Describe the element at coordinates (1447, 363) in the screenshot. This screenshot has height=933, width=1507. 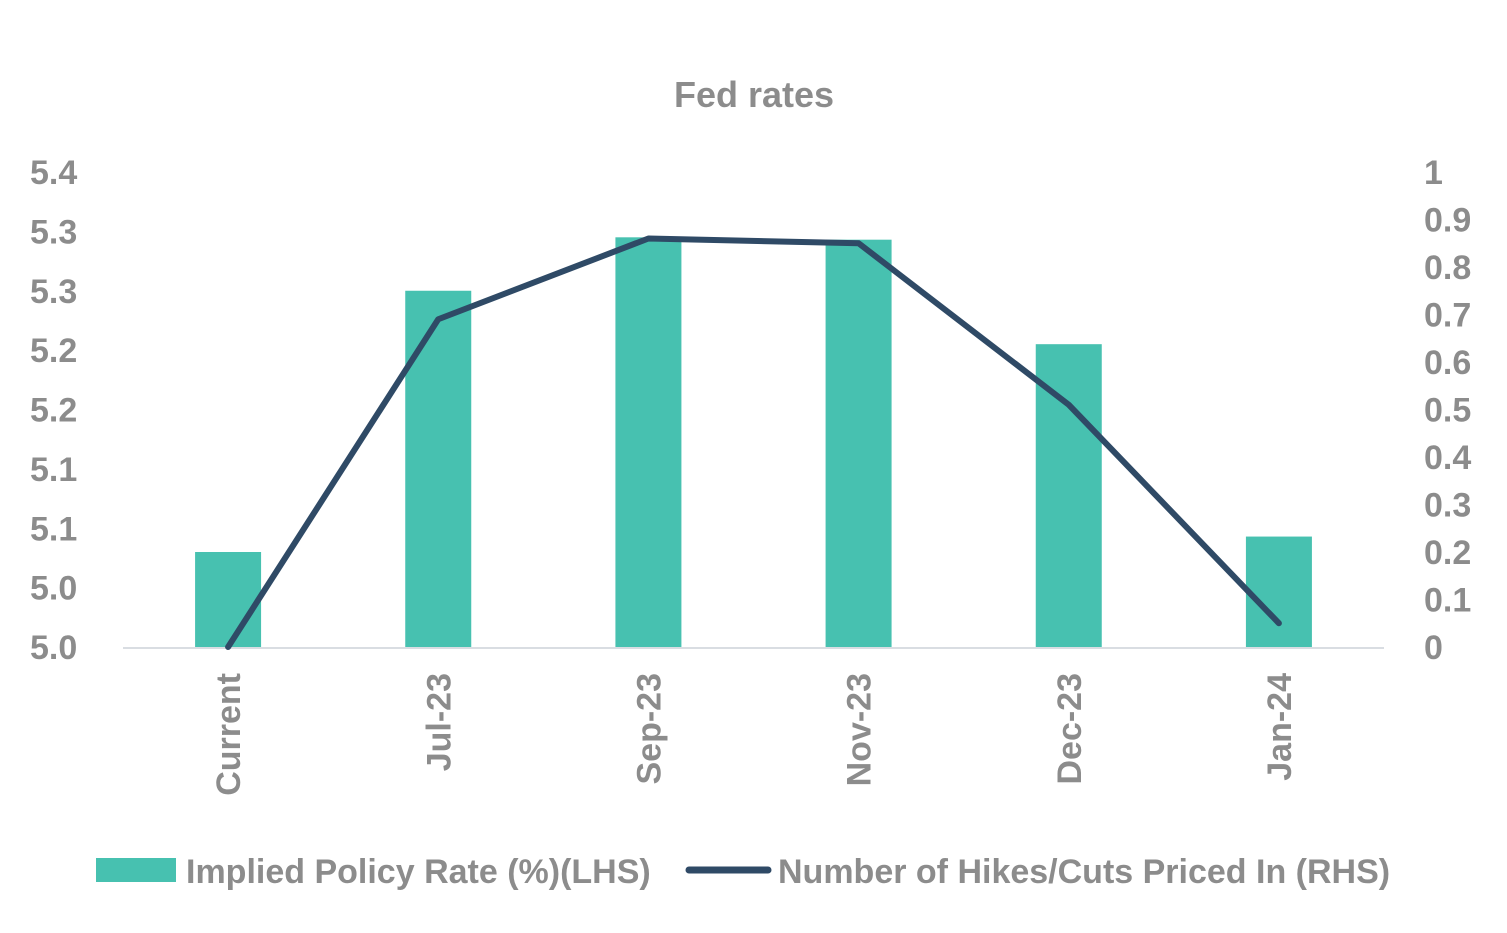
I see `right-tick-label: 0.6` at that location.